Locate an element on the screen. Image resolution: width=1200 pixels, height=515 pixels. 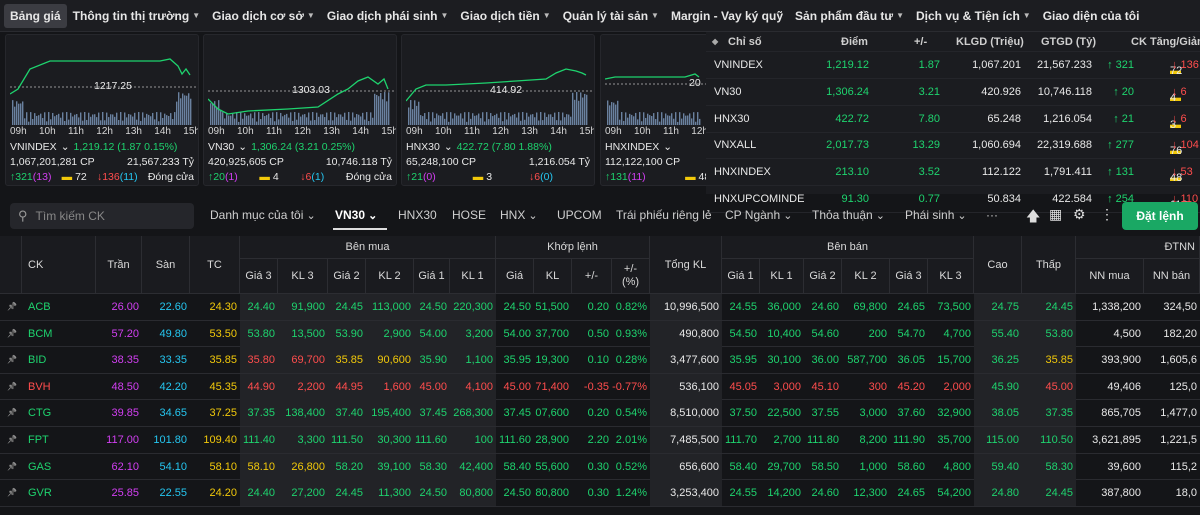
nav-item-1: Thông tin thị trường ▼ is located at coordinates (136, 16).